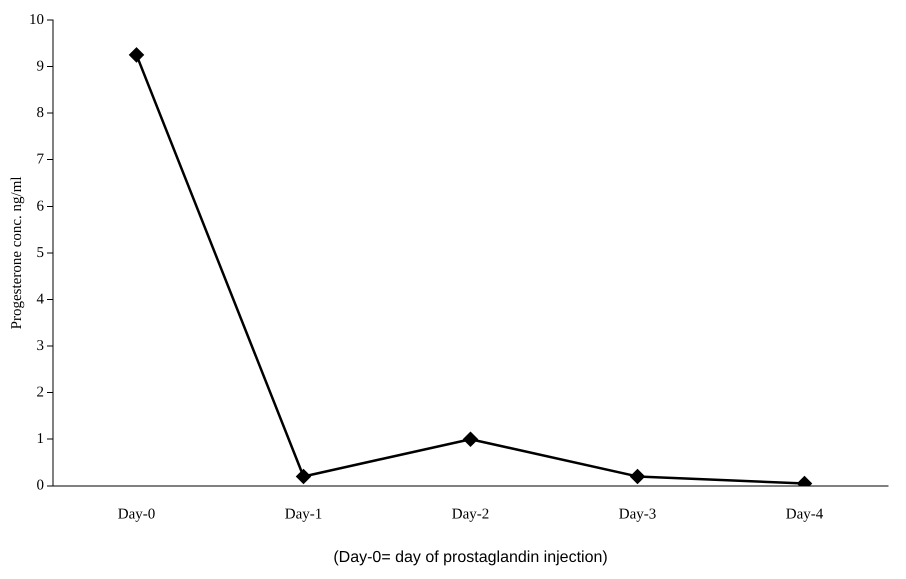 This screenshot has height=579, width=906. I want to click on y-tick-label: 4, so click(40, 299).